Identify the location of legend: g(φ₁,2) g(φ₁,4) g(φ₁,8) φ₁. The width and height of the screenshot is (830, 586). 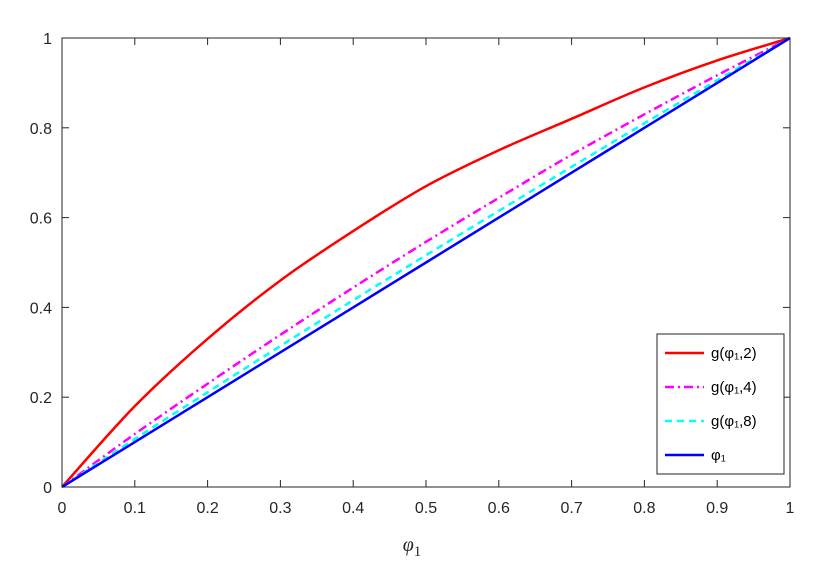
(720, 404).